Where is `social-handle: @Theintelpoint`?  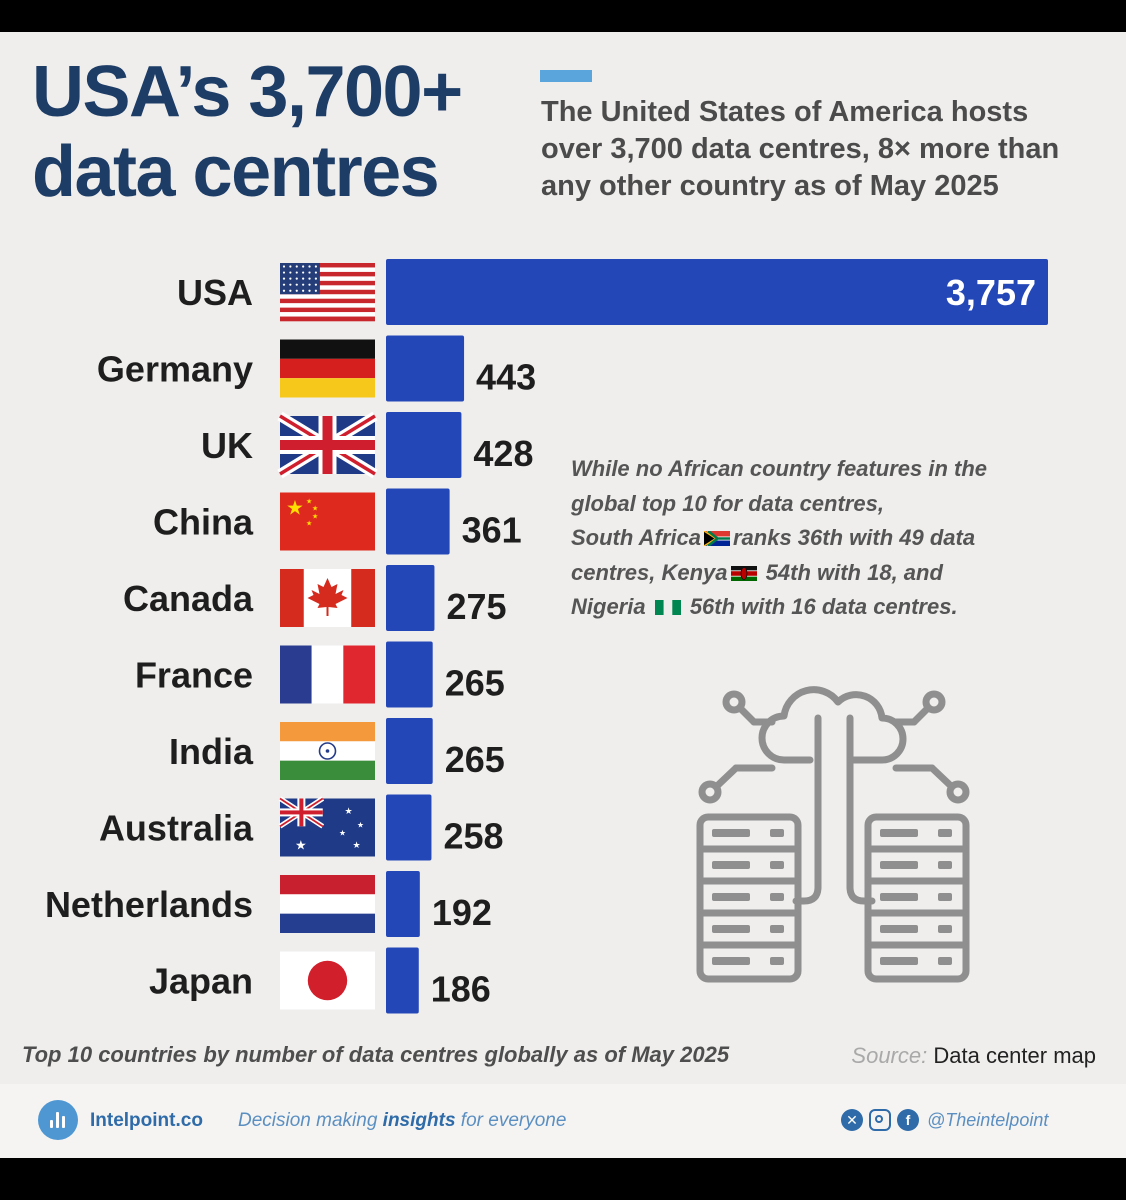 social-handle: @Theintelpoint is located at coordinates (988, 1119).